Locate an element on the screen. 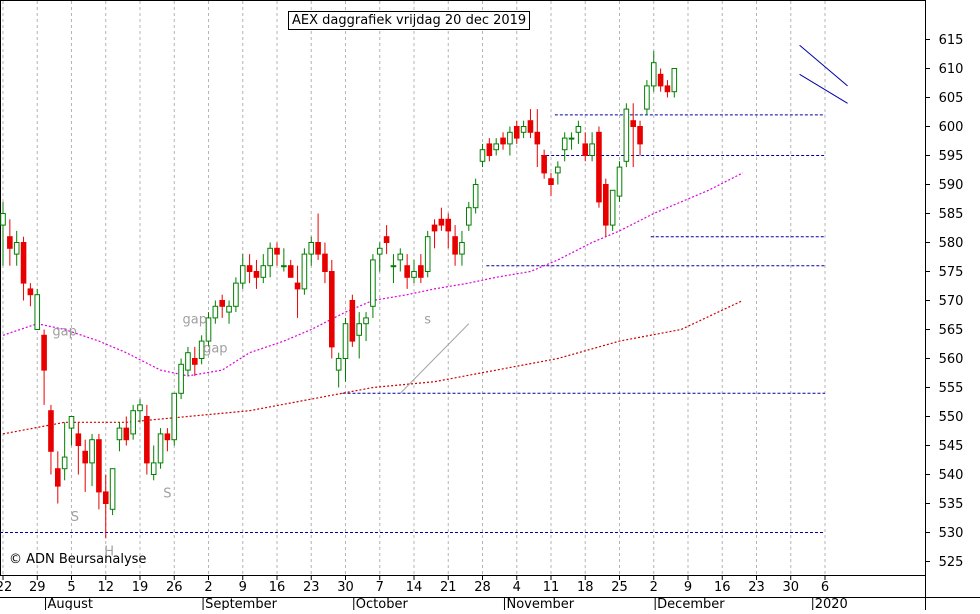  x-tick-label: 30 is located at coordinates (790, 587).